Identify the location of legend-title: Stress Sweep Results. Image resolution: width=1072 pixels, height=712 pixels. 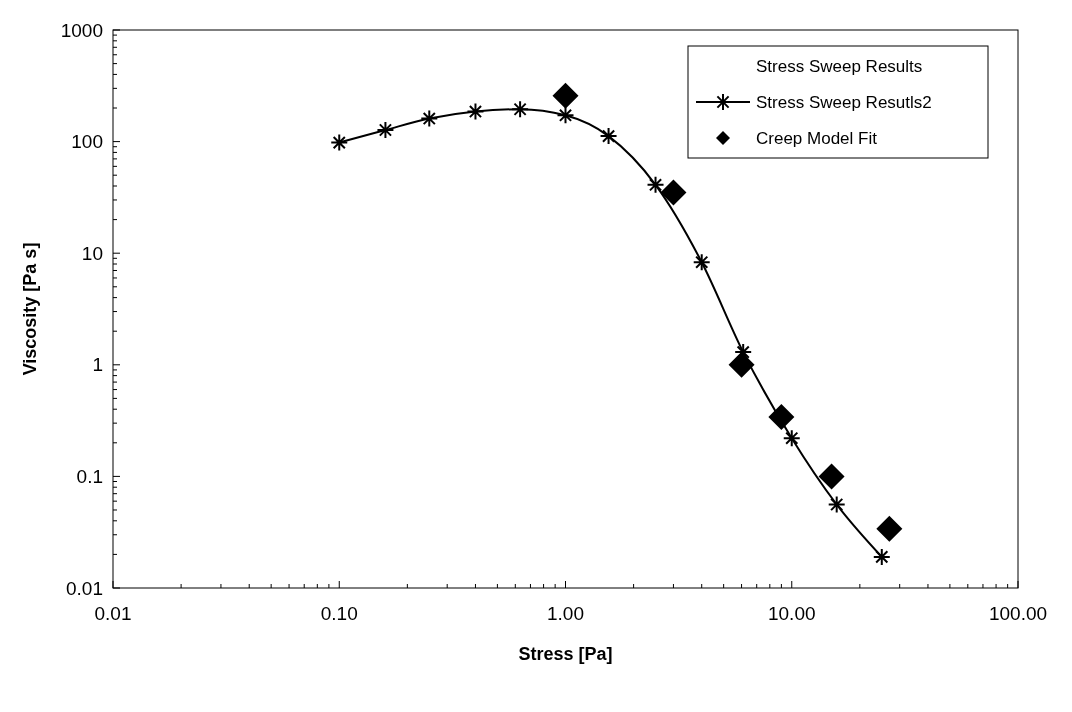
(839, 66).